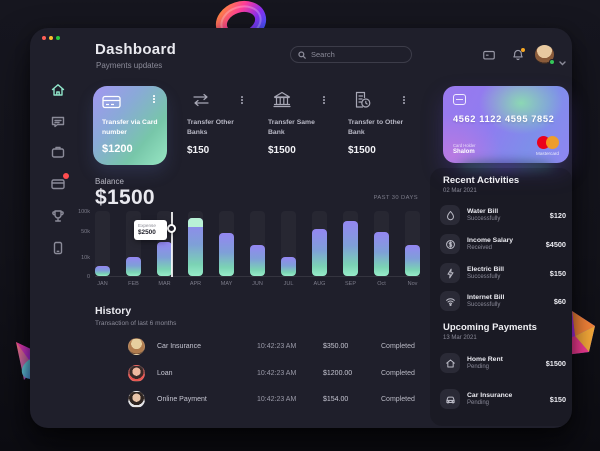 The image size is (600, 451). Describe the element at coordinates (210, 127) in the screenshot. I see `transfer-card-label: Transfer Other Banks` at that location.